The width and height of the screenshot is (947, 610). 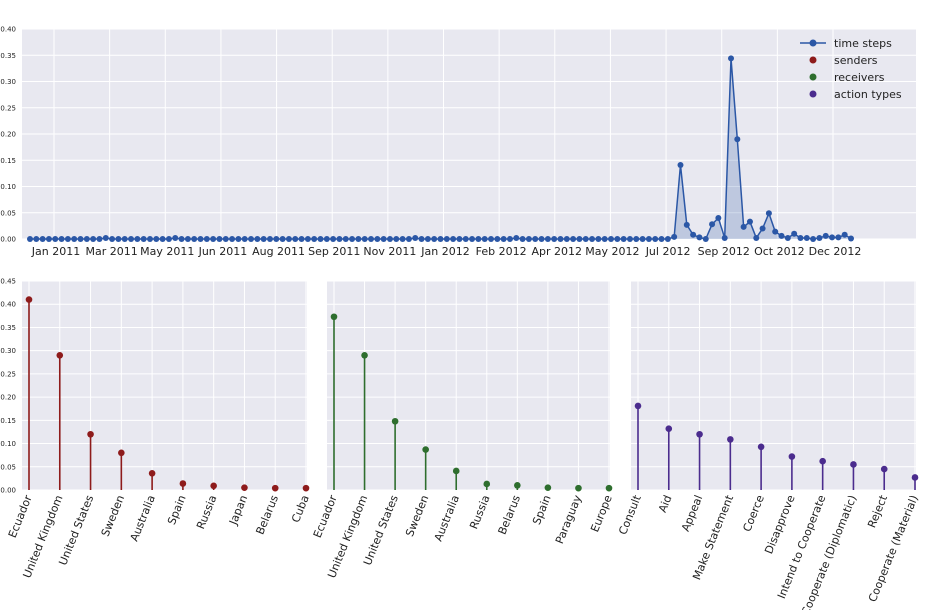 I want to click on legend-label: senders, so click(x=856, y=60).